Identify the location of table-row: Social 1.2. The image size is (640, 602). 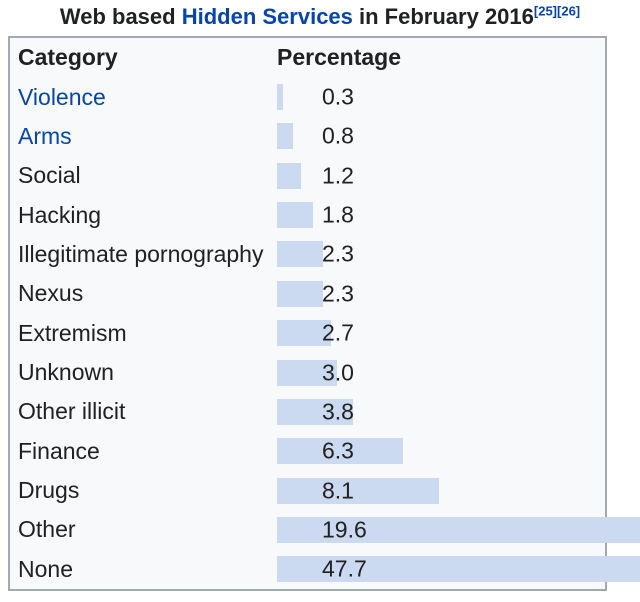
(307, 175).